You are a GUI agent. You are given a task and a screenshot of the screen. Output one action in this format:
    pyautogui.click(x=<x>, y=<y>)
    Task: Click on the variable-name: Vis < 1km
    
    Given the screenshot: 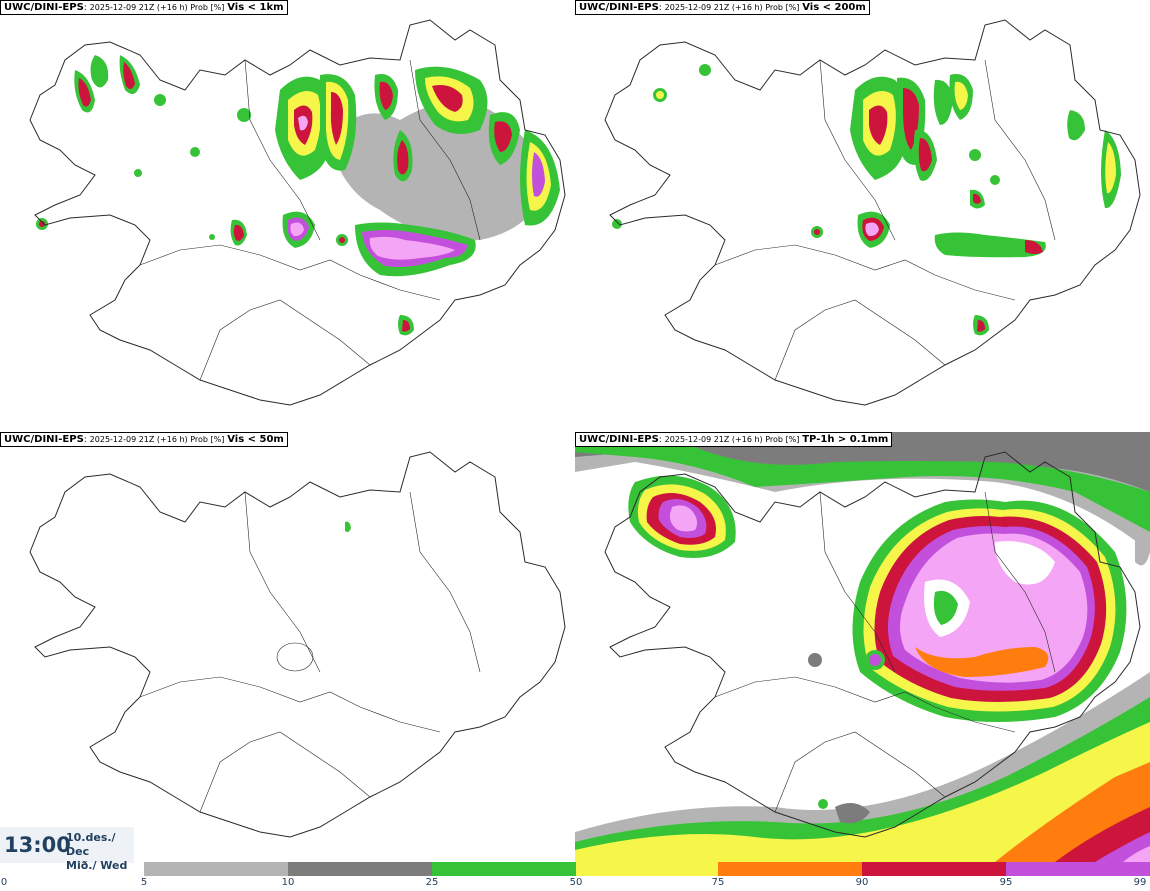 What is the action you would take?
    pyautogui.click(x=255, y=7)
    